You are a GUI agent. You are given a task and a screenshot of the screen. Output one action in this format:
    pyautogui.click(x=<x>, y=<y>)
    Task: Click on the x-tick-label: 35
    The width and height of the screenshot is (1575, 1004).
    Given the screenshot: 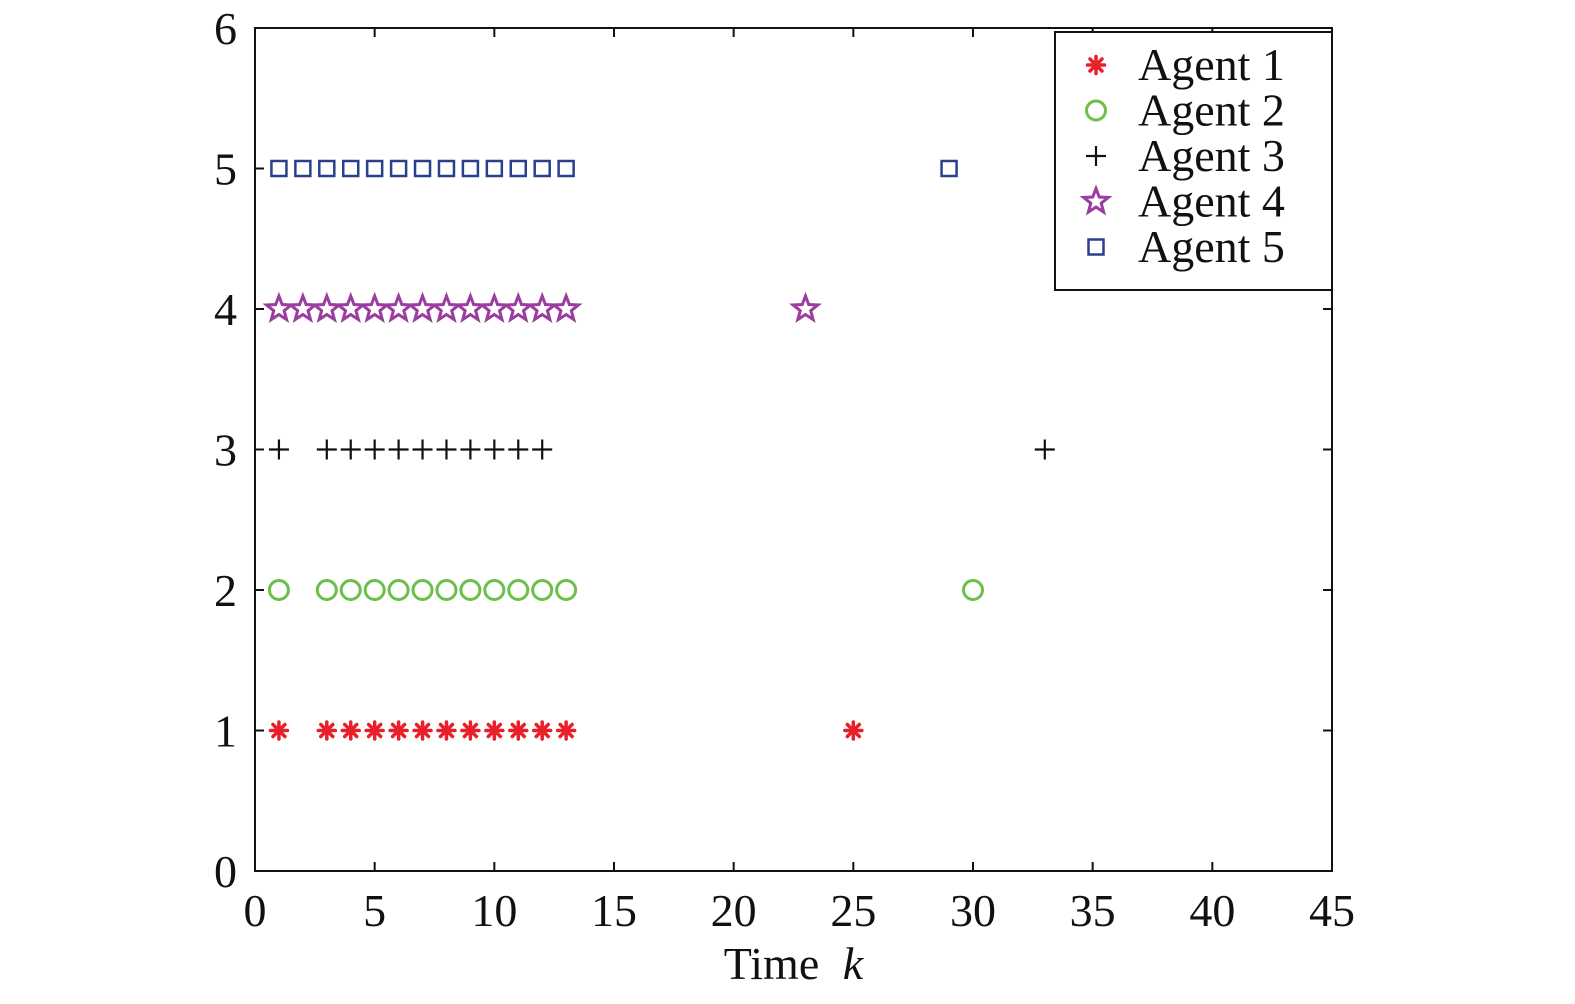 What is the action you would take?
    pyautogui.click(x=1093, y=910)
    